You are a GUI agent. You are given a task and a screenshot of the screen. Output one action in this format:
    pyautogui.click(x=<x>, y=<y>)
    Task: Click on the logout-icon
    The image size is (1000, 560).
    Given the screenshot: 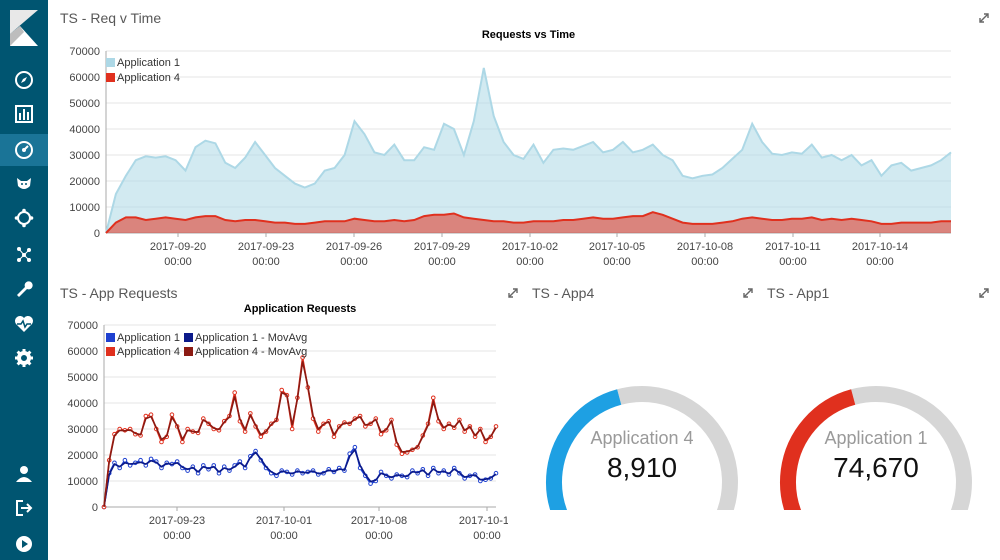 What is the action you would take?
    pyautogui.click(x=24, y=508)
    